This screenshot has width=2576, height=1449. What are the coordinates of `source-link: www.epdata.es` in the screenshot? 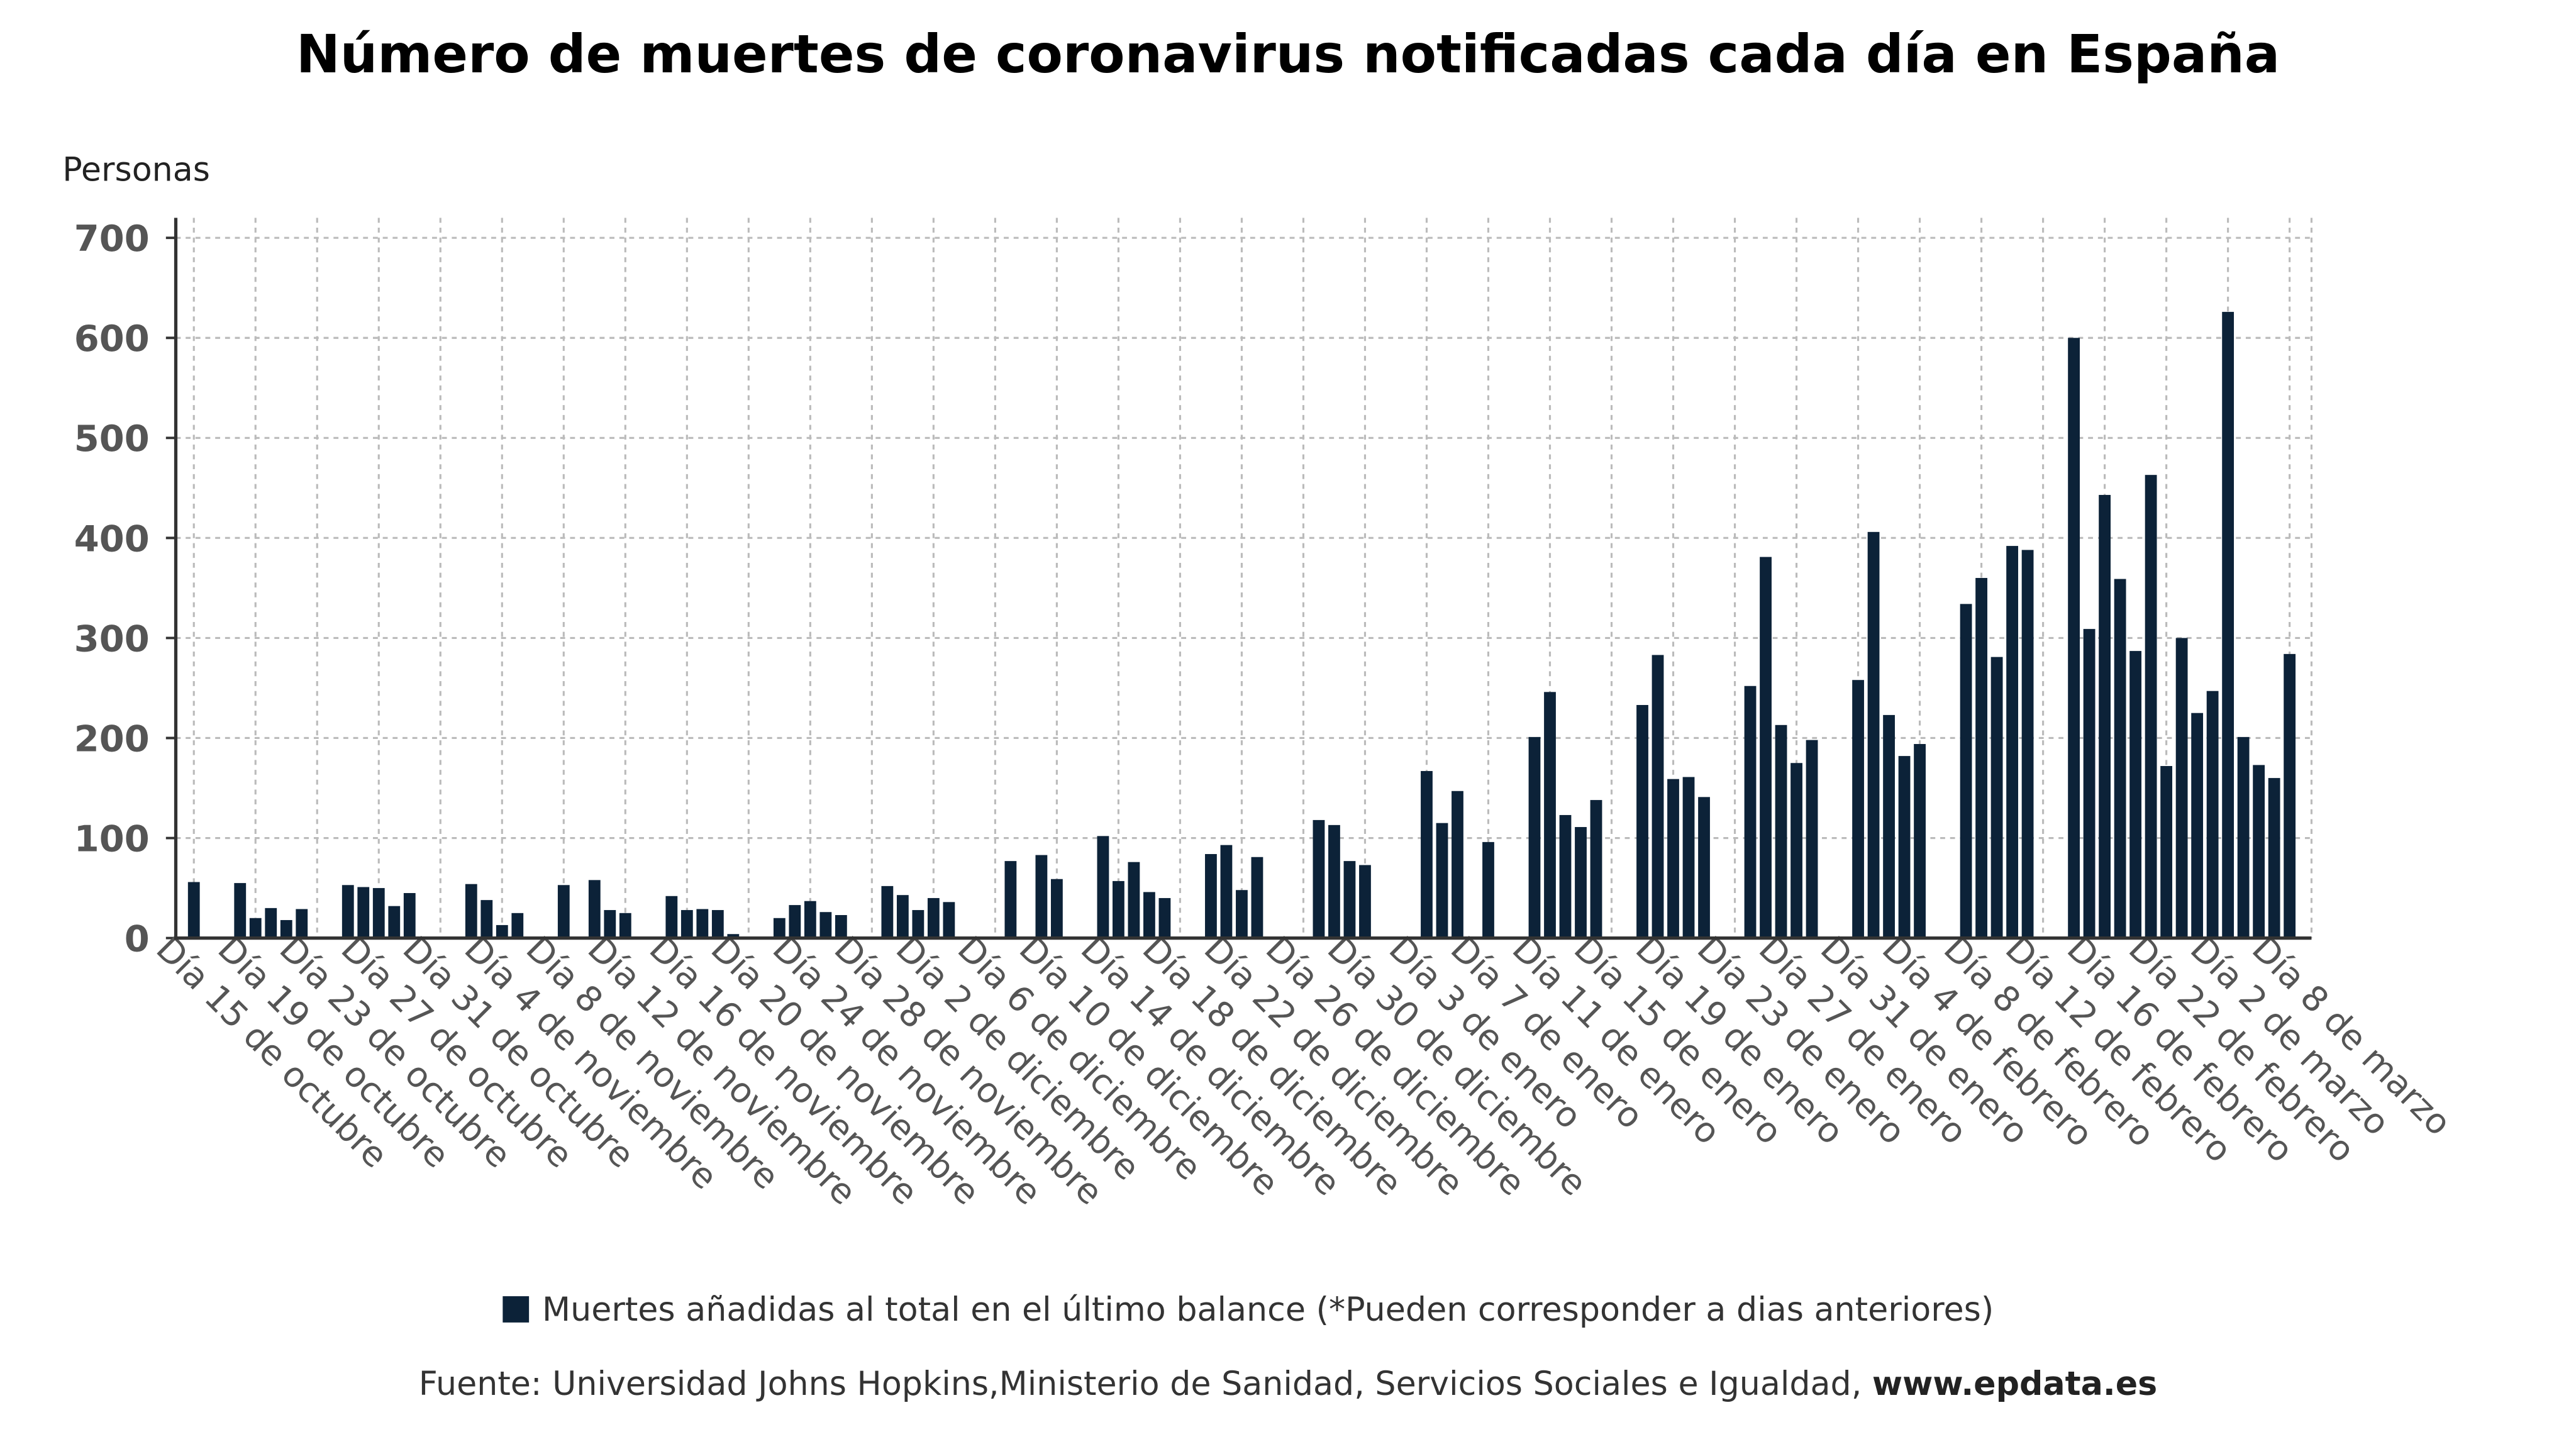 It's located at (2014, 1384).